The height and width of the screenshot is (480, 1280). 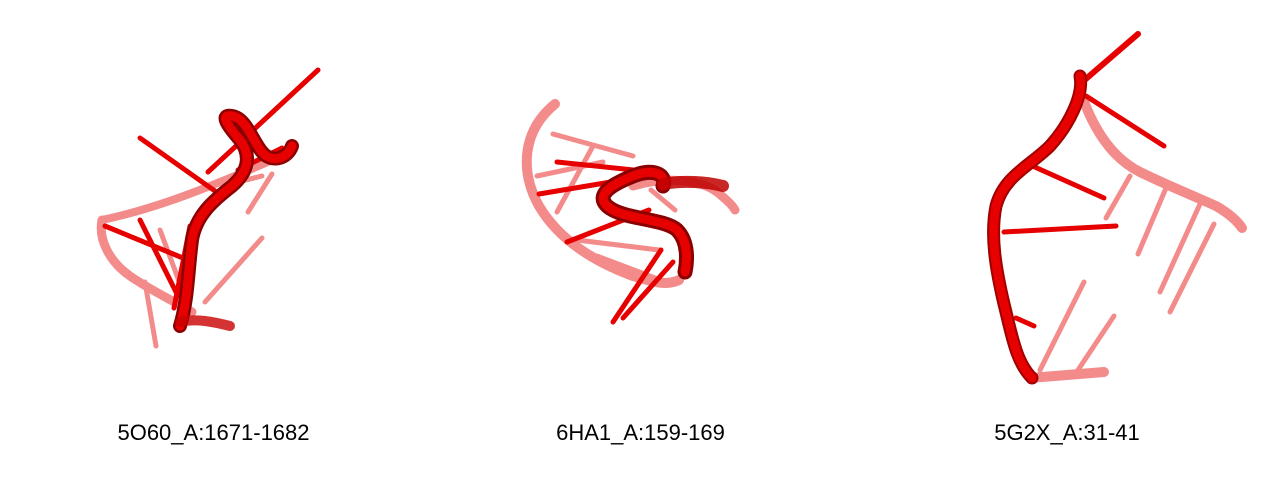 I want to click on structure-label: 6HA1_A:159-169, so click(x=640, y=432).